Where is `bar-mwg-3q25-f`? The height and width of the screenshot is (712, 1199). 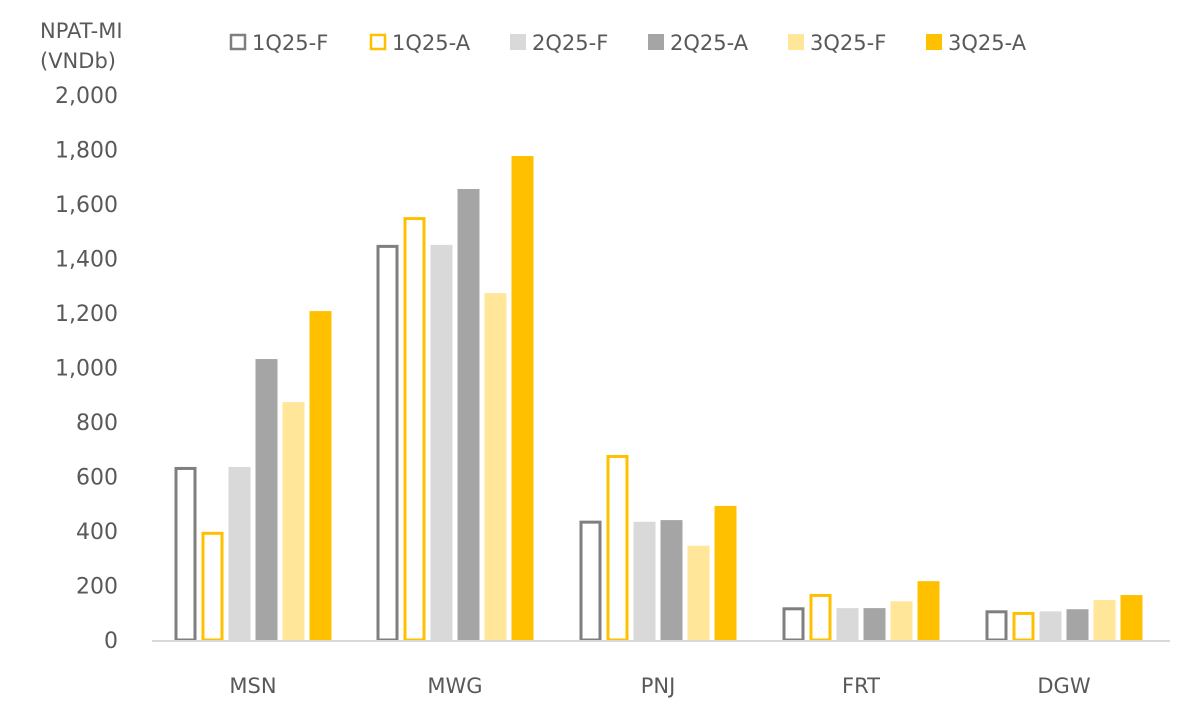 bar-mwg-3q25-f is located at coordinates (495, 466).